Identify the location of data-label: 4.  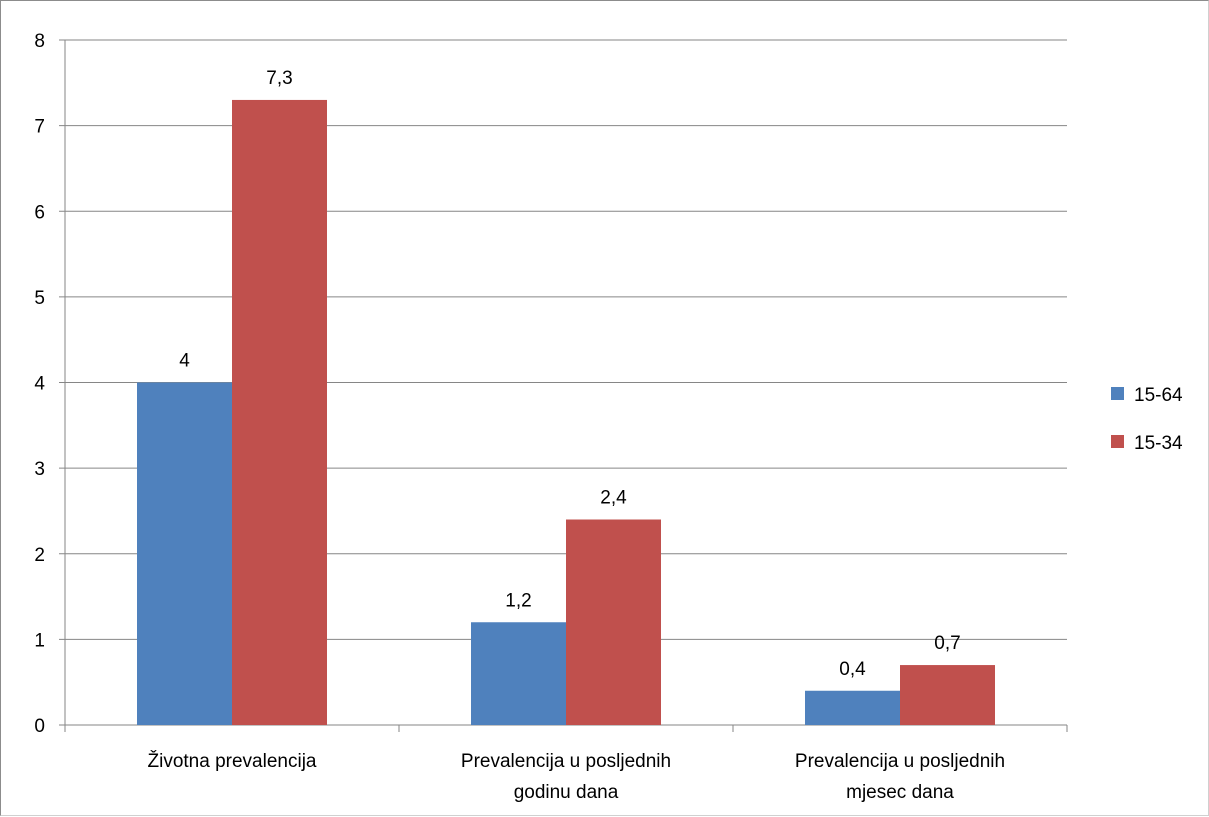
(184, 361).